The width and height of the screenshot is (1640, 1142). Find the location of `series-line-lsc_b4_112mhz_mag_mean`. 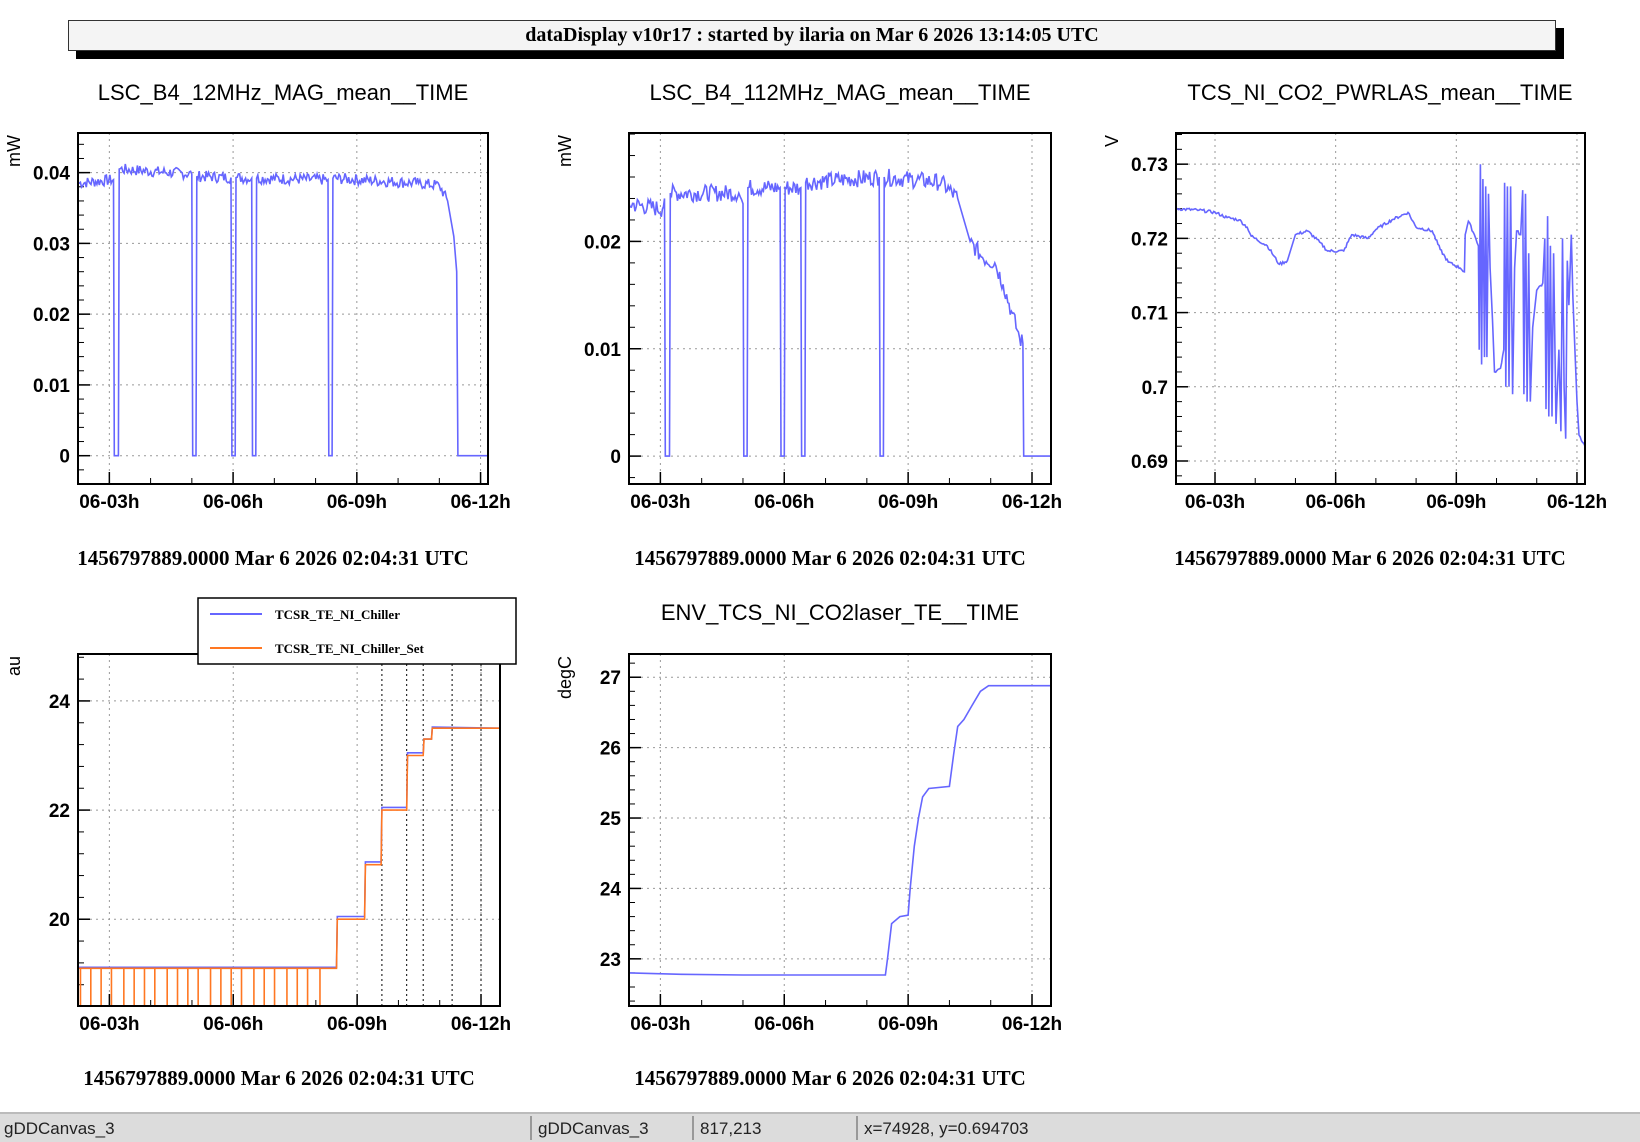

series-line-lsc_b4_112mhz_mag_mean is located at coordinates (840, 312).